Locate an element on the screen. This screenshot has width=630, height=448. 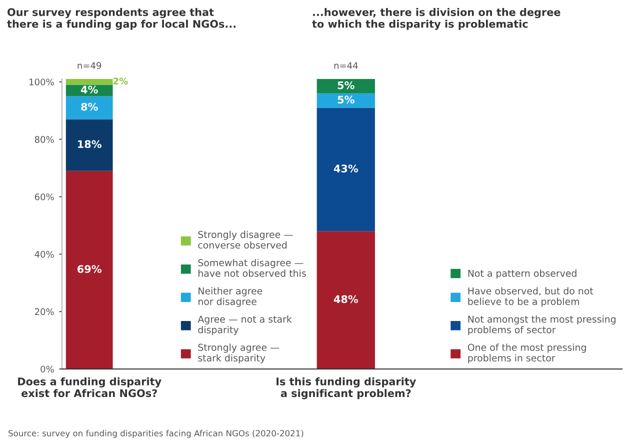
data-label: 8% is located at coordinates (89, 106).